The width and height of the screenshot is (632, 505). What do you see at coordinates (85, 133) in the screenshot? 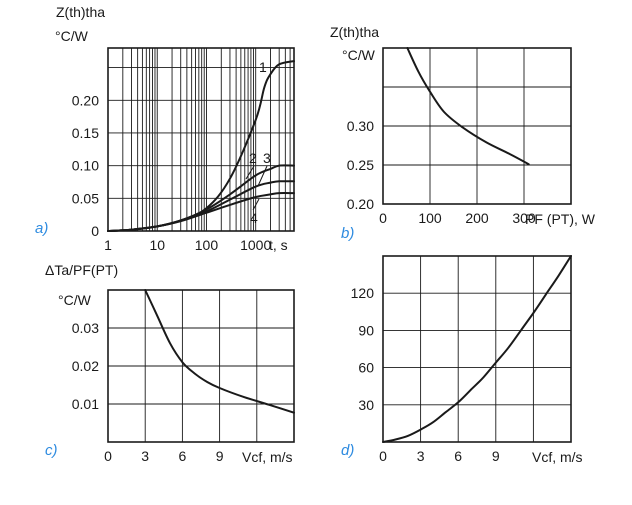
I see `y-tick-label: 0.15` at bounding box center [85, 133].